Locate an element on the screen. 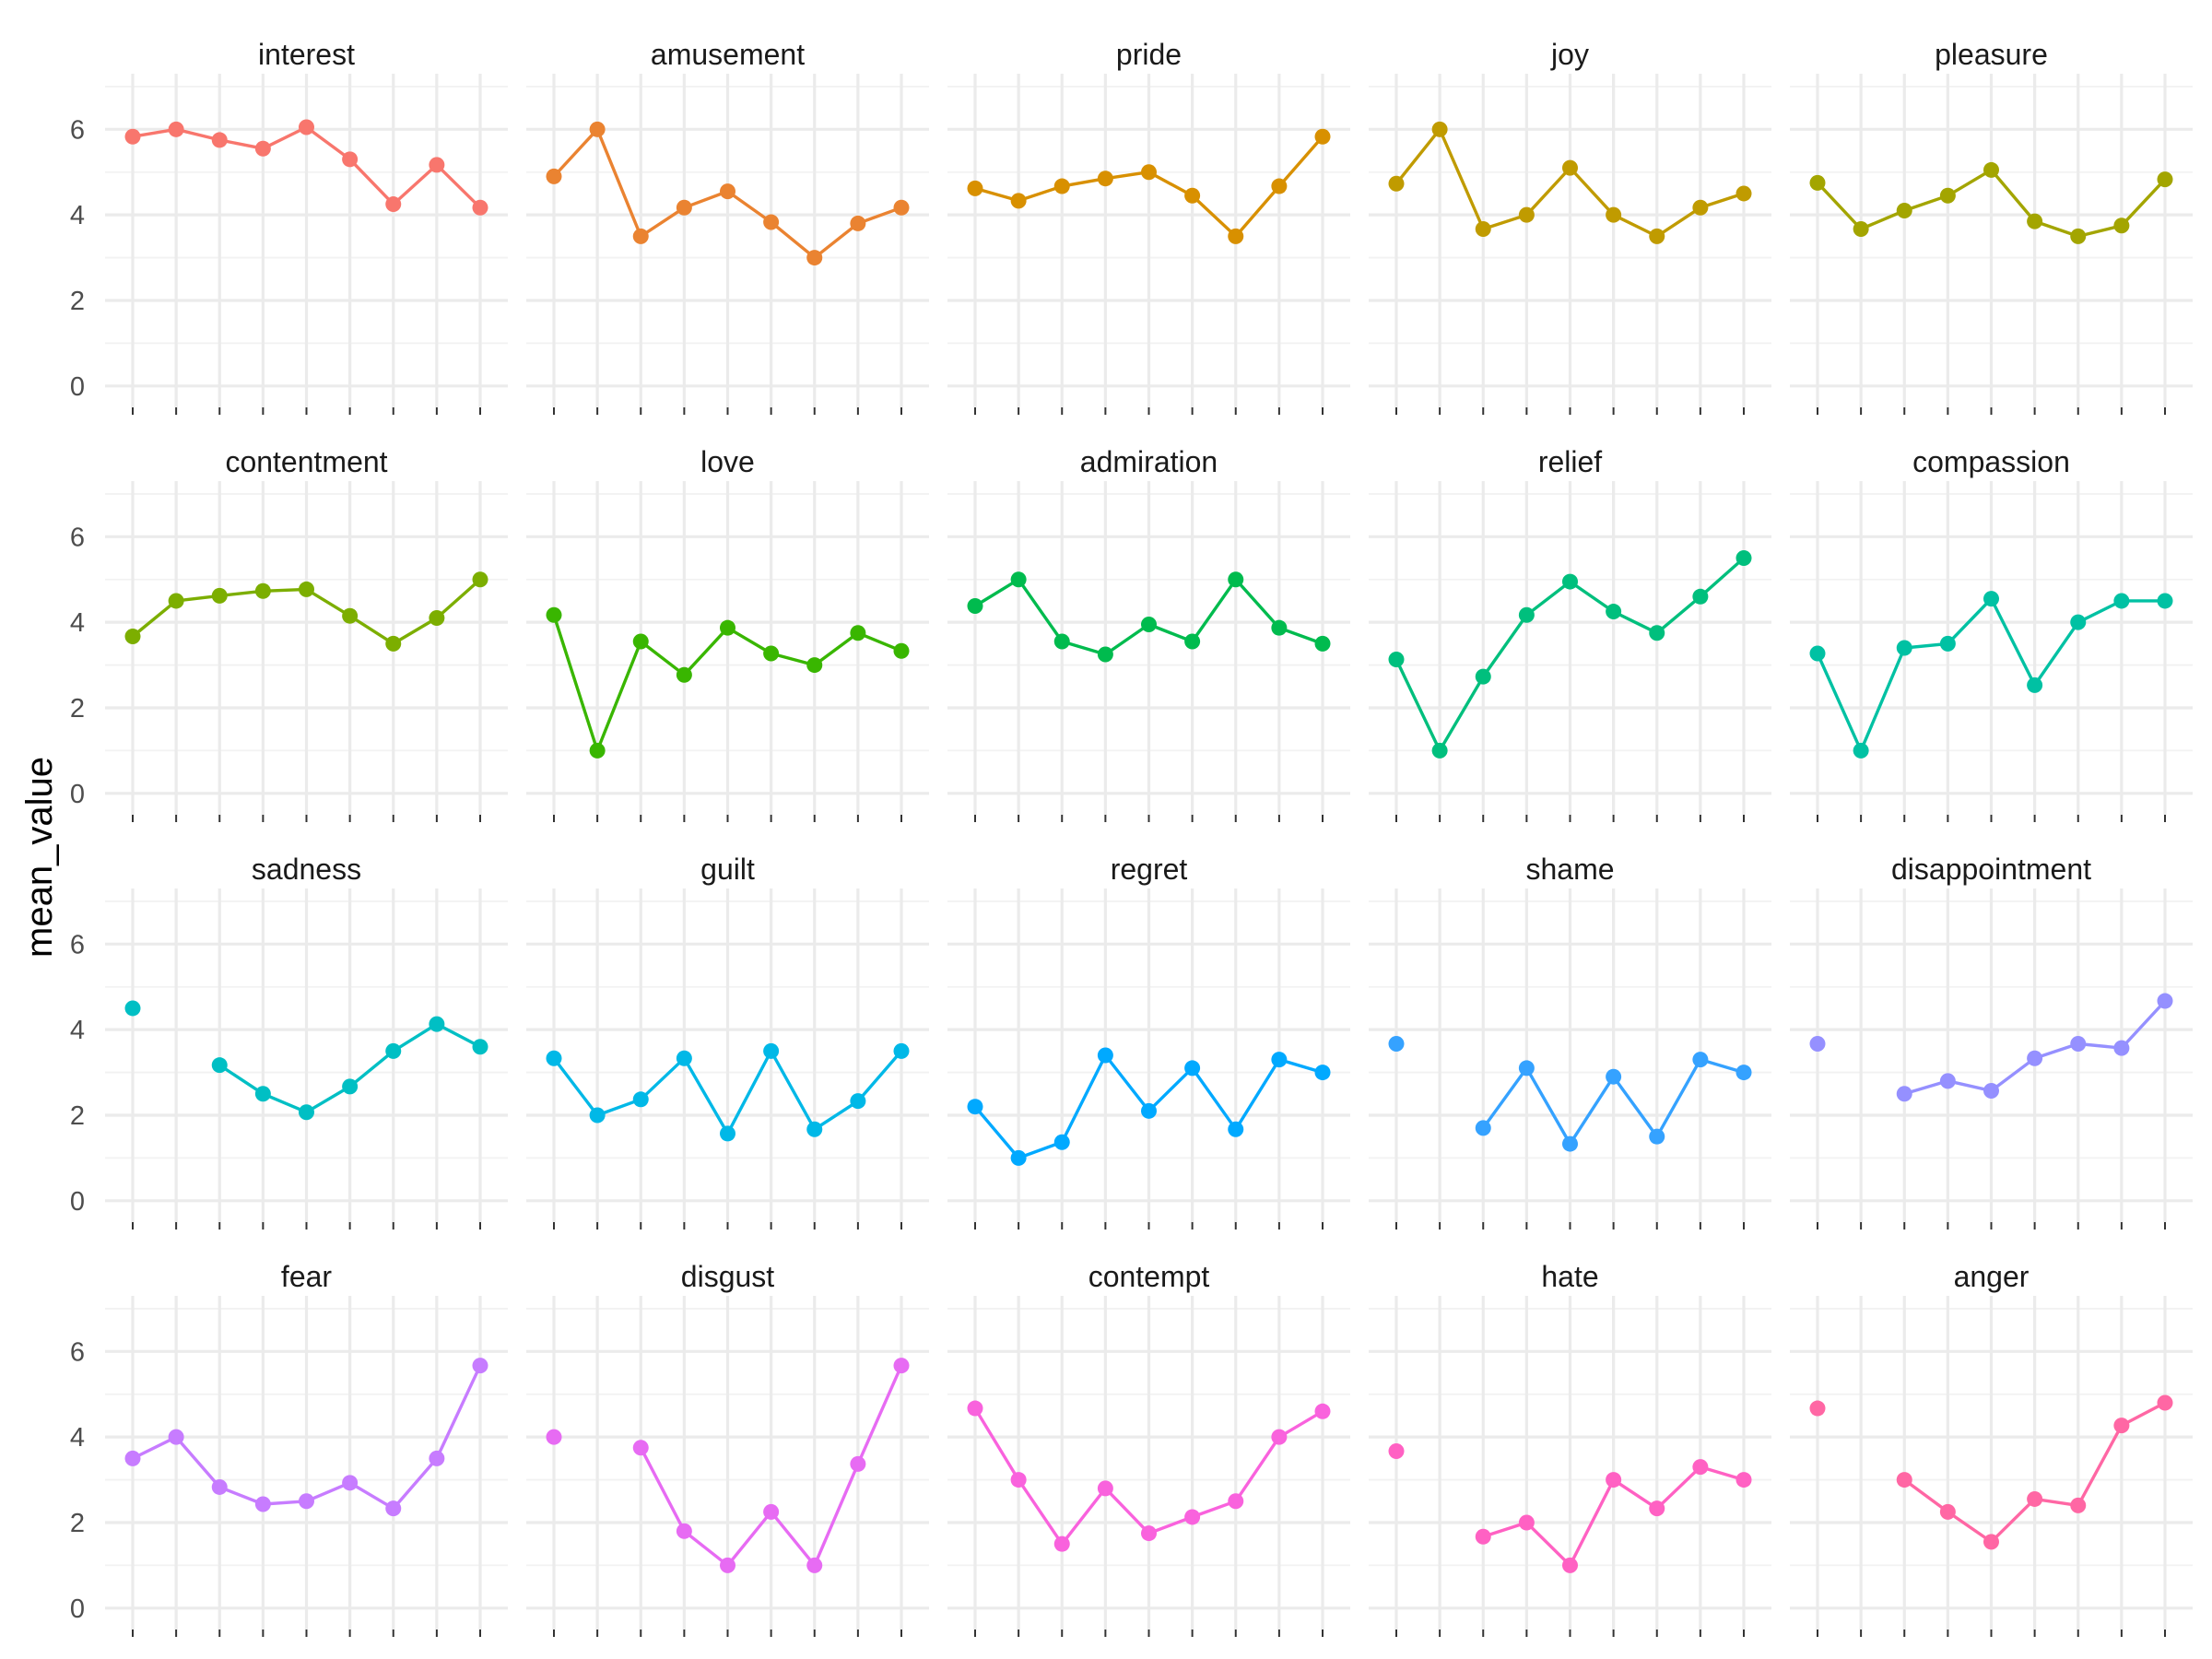 This screenshot has height=1659, width=2212. facet-title: shame is located at coordinates (1569, 869).